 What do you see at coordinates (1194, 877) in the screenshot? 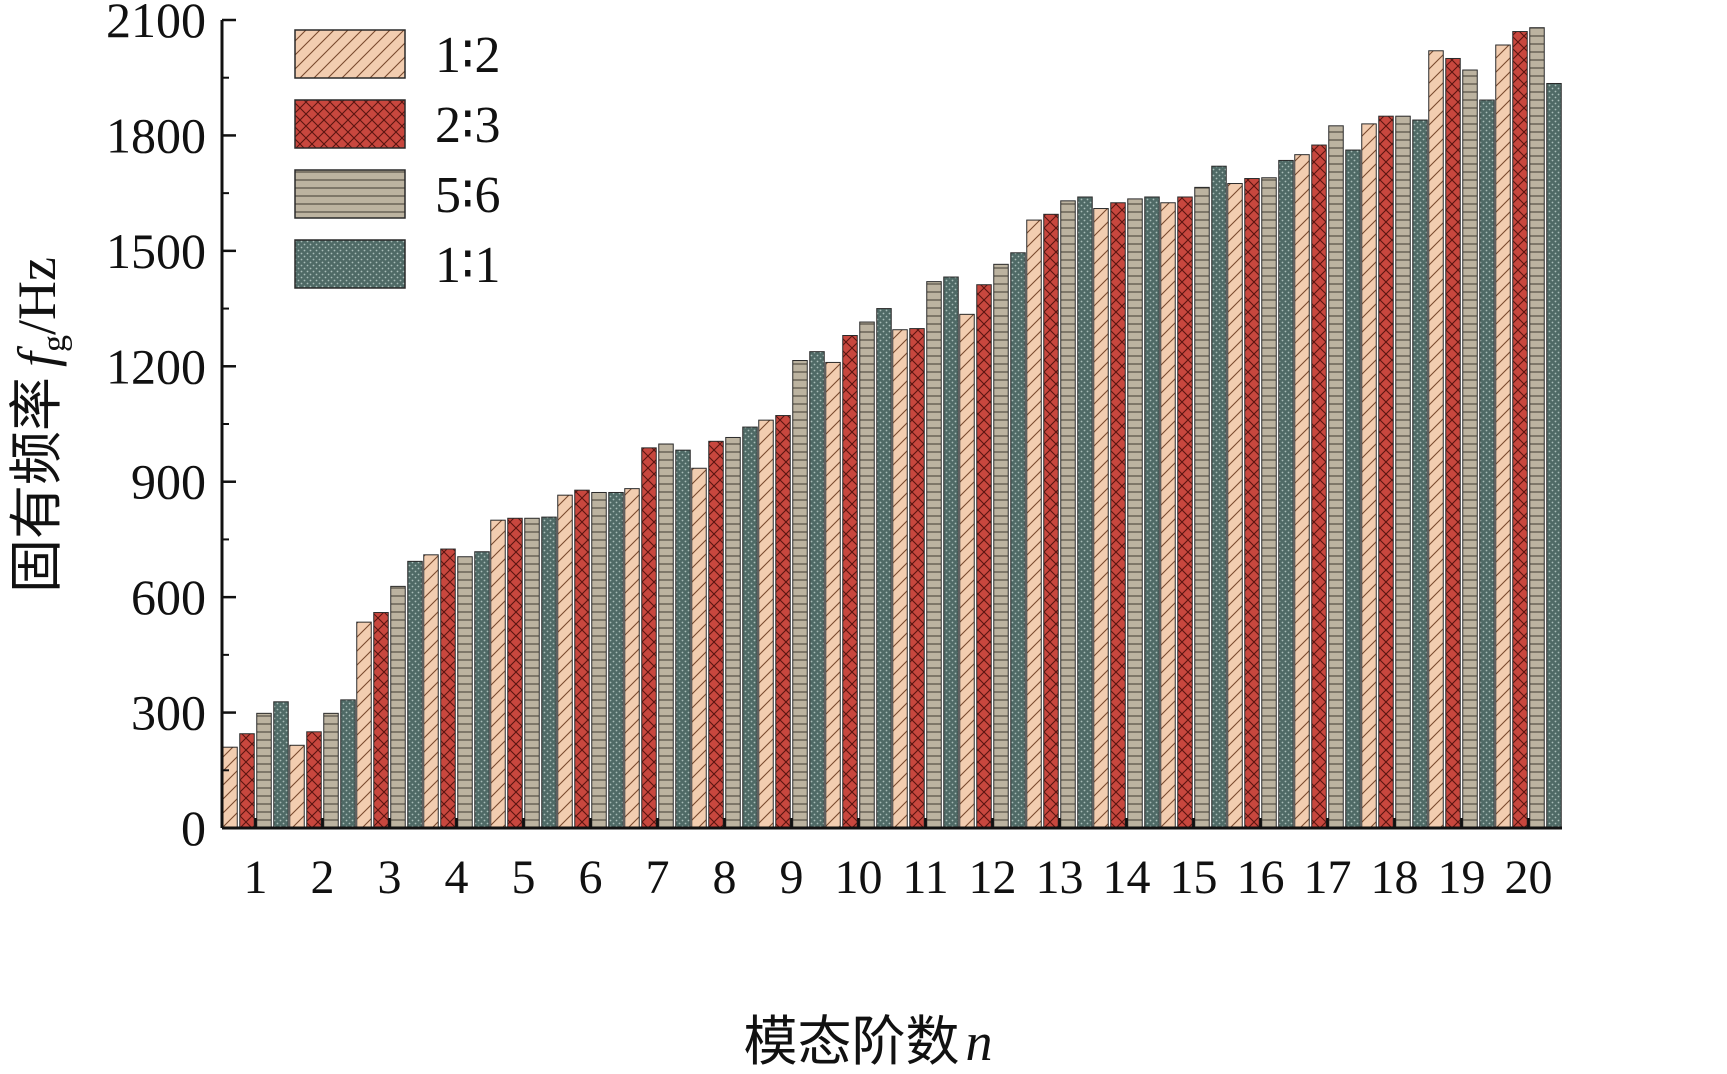
I see `x-tick-label: 15` at bounding box center [1194, 877].